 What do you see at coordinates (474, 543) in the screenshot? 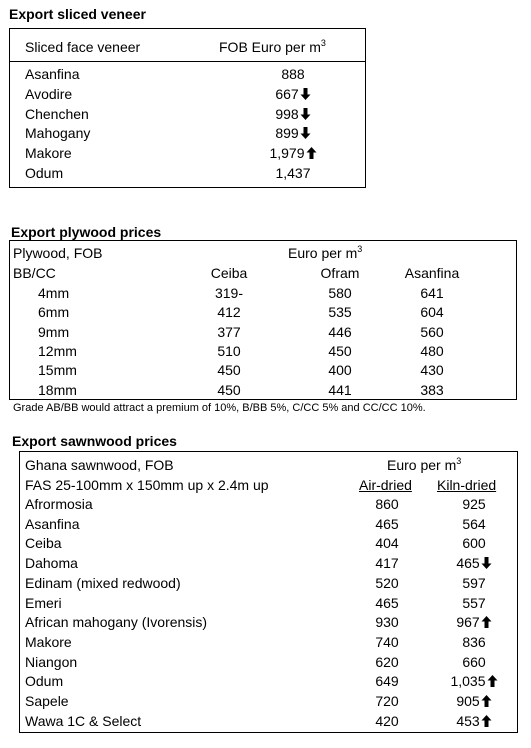
I see `sawnwood-kiln-value: 600` at bounding box center [474, 543].